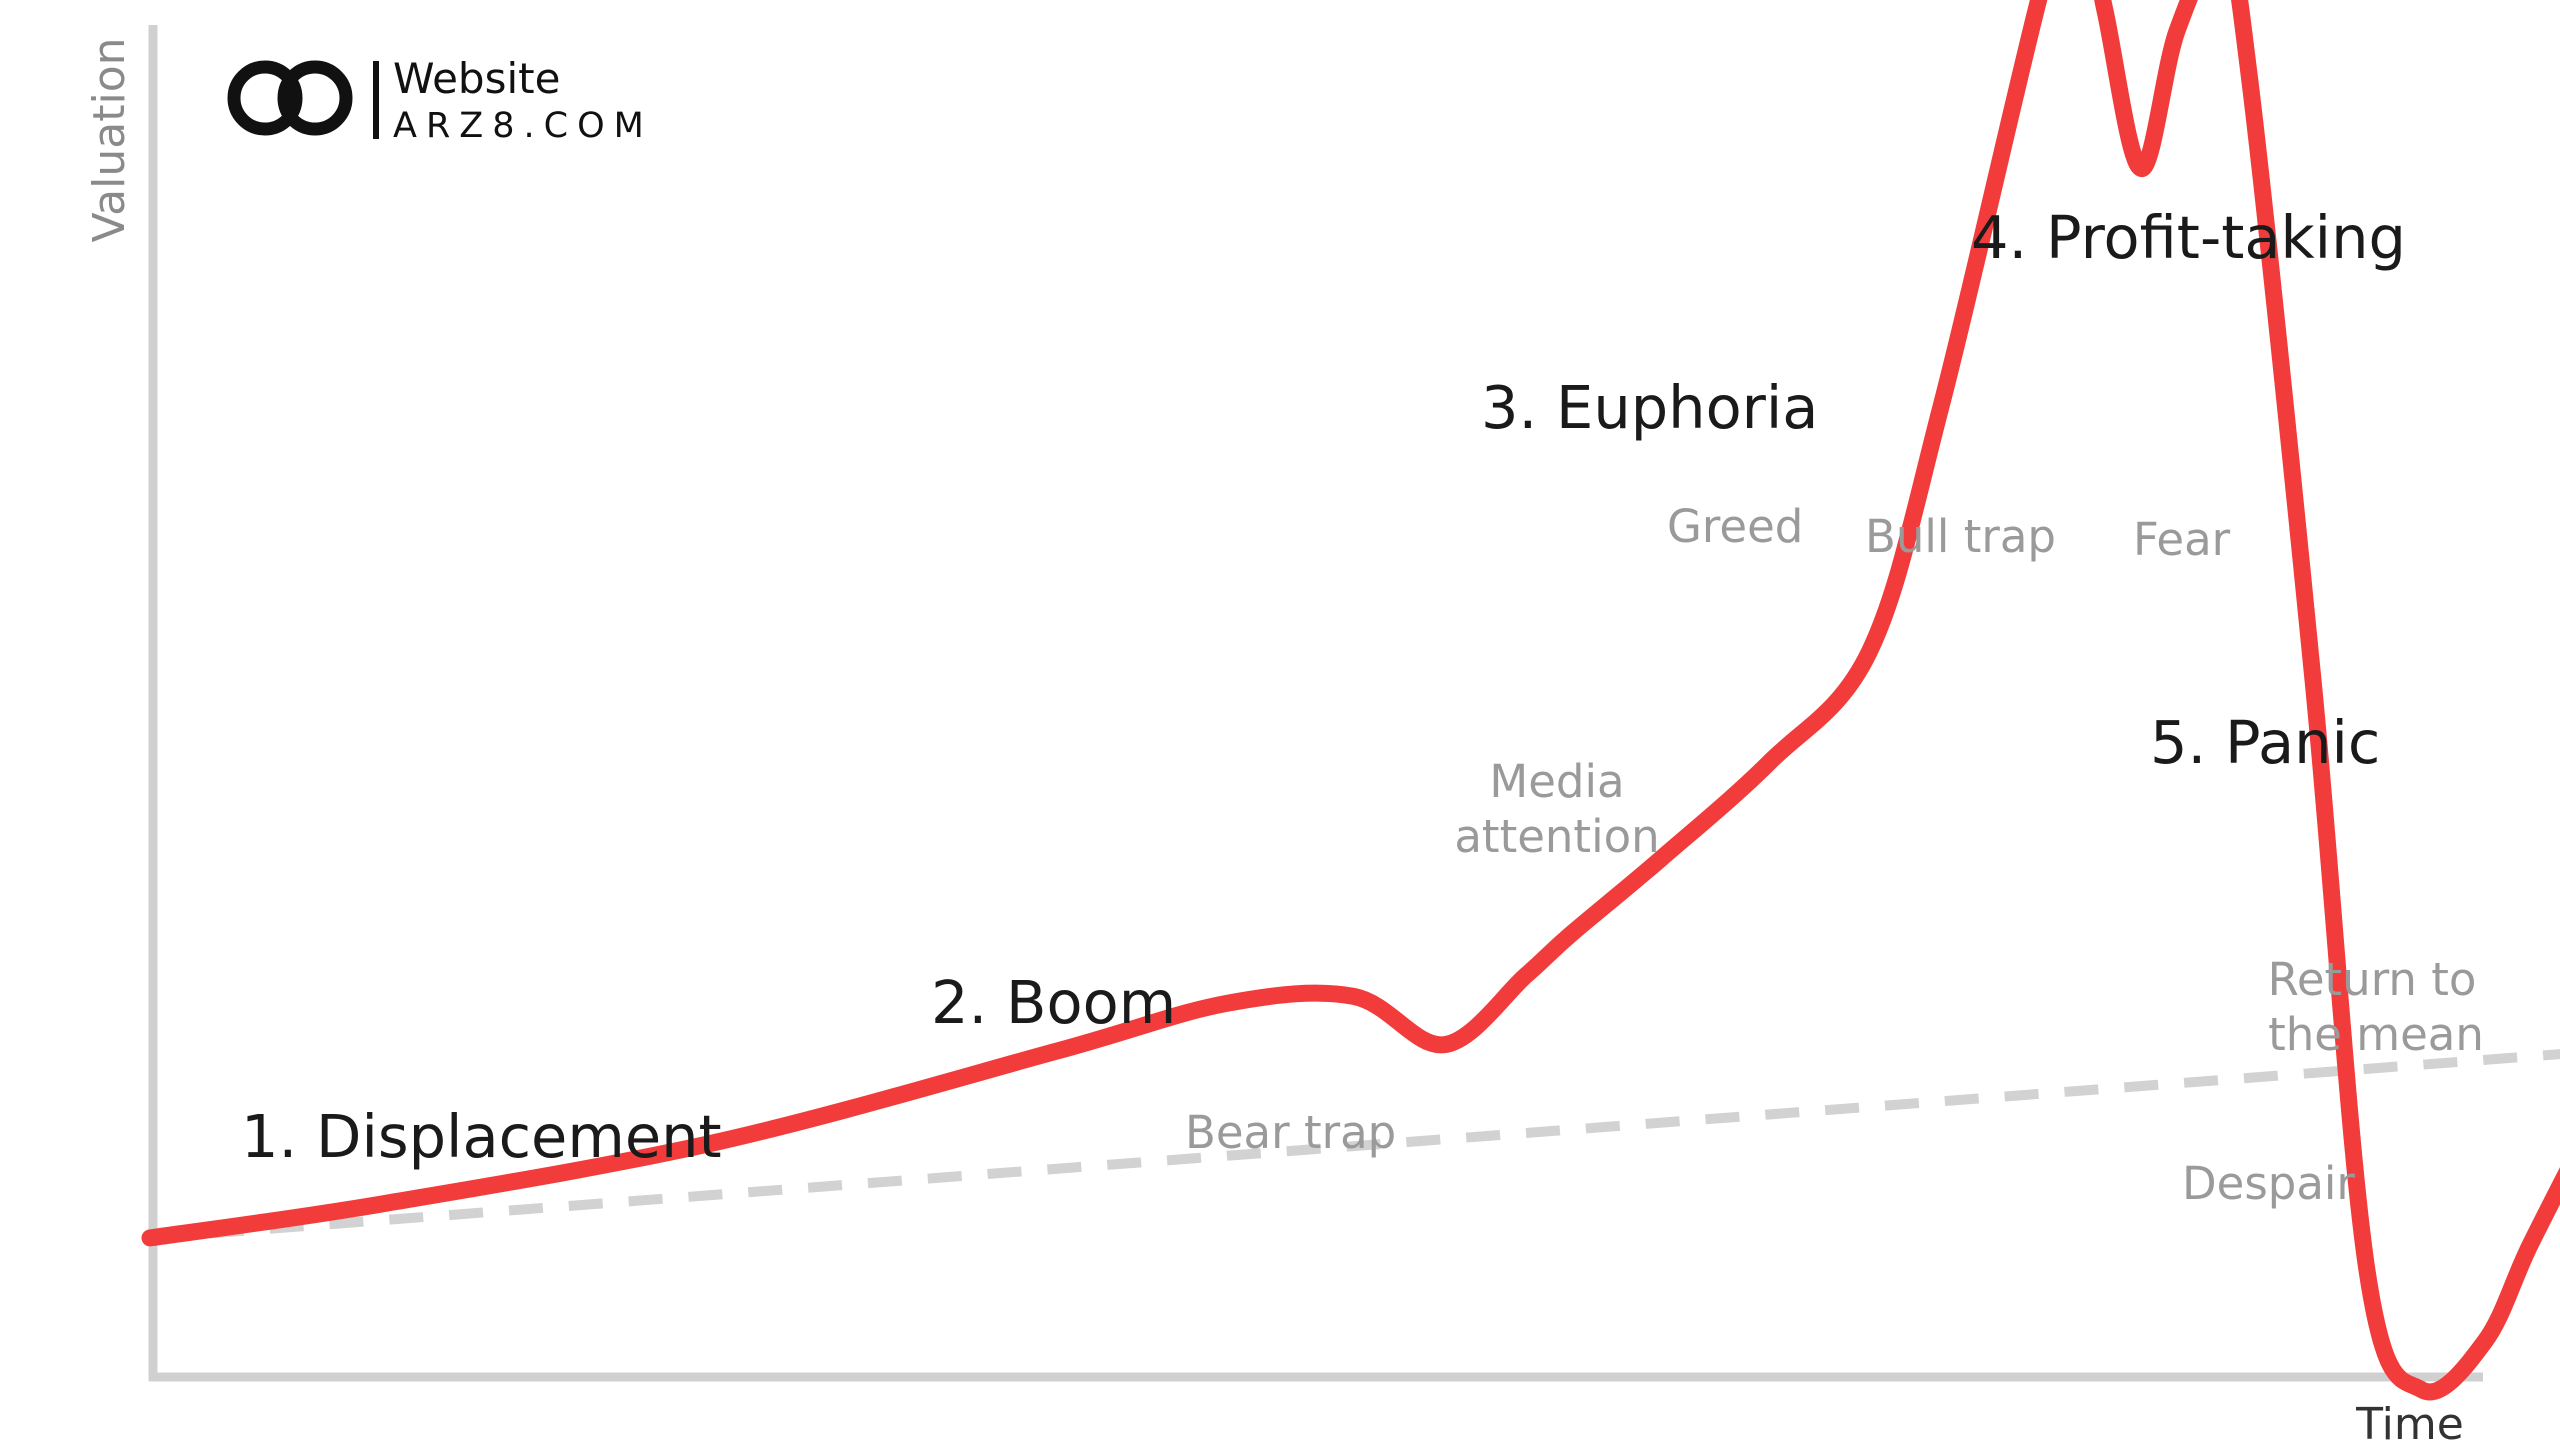 Image resolution: width=2560 pixels, height=1440 pixels. I want to click on logo-brand-name: Website, so click(476, 78).